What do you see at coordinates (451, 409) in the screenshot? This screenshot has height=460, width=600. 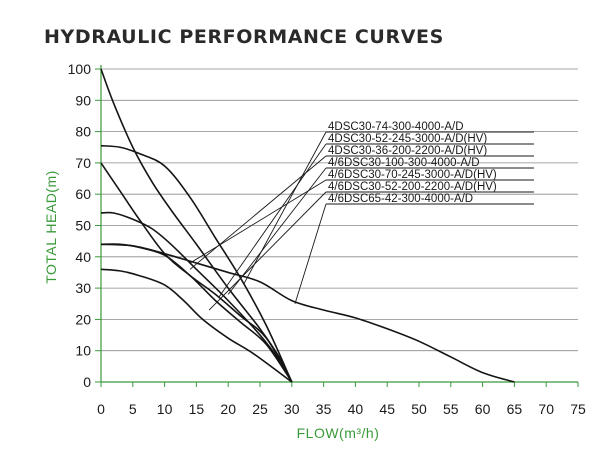 I see `x-tick-label-55: 55` at bounding box center [451, 409].